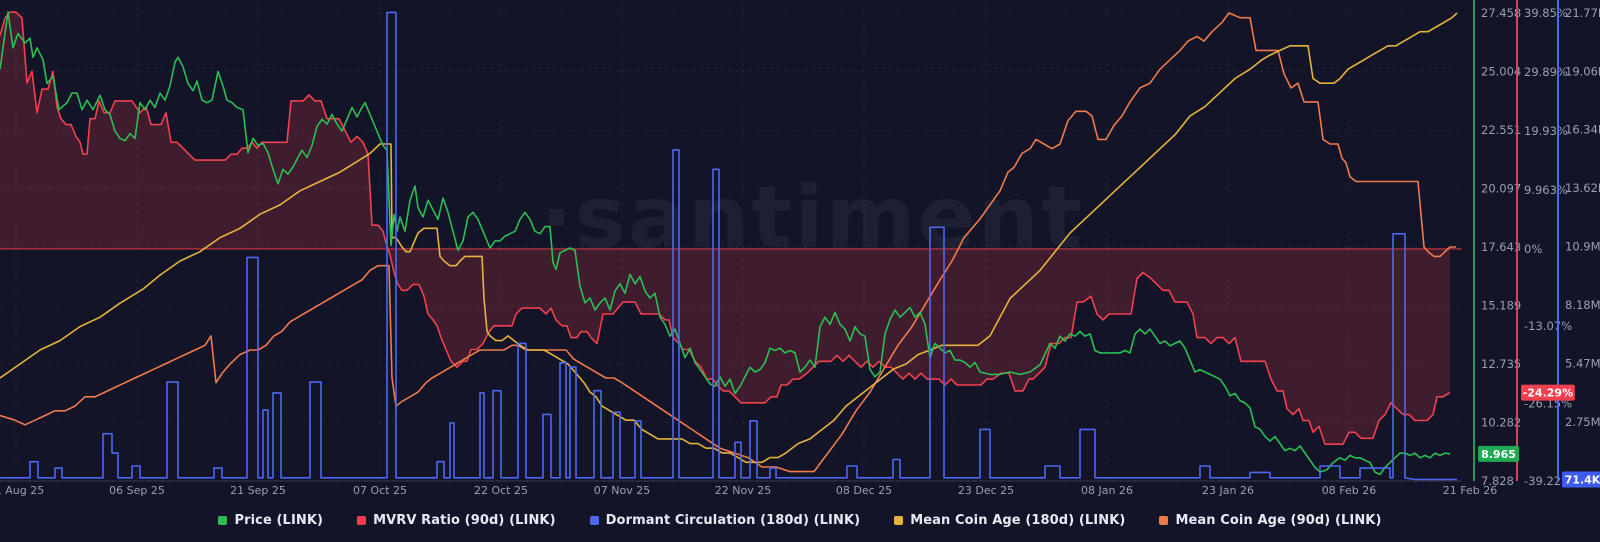  What do you see at coordinates (1164, 520) in the screenshot?
I see `age90-swatch-icon` at bounding box center [1164, 520].